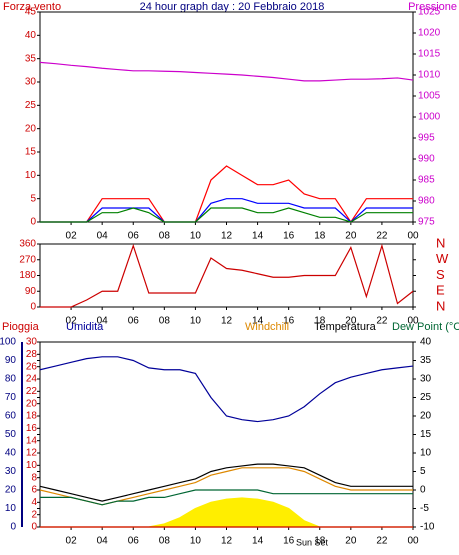 The height and width of the screenshot is (555, 459). Describe the element at coordinates (427, 527) in the screenshot. I see `y2-tick-label: -10` at that location.